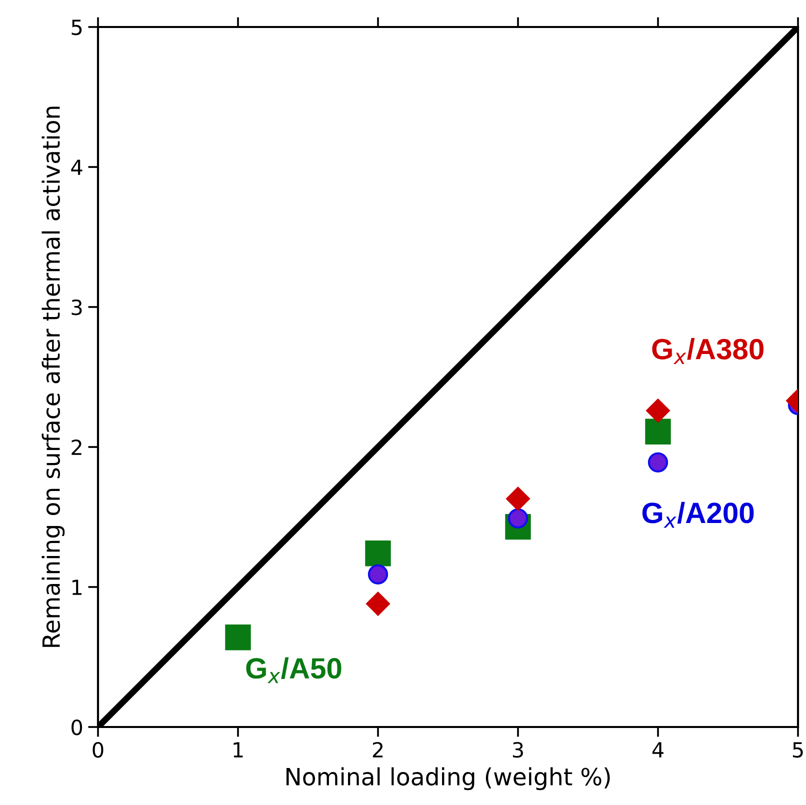 The width and height of the screenshot is (806, 805). I want to click on x-tick-label: 1, so click(238, 750).